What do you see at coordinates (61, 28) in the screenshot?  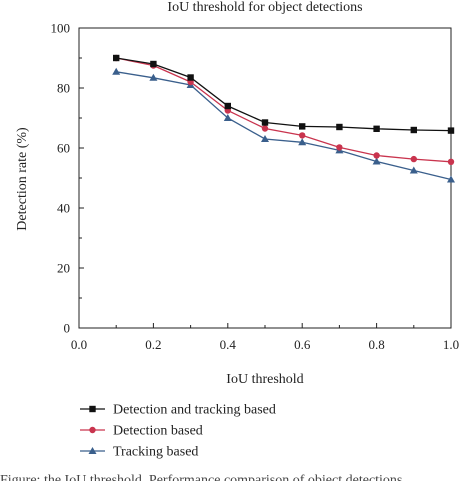 I see `y-tick-label: 100` at bounding box center [61, 28].